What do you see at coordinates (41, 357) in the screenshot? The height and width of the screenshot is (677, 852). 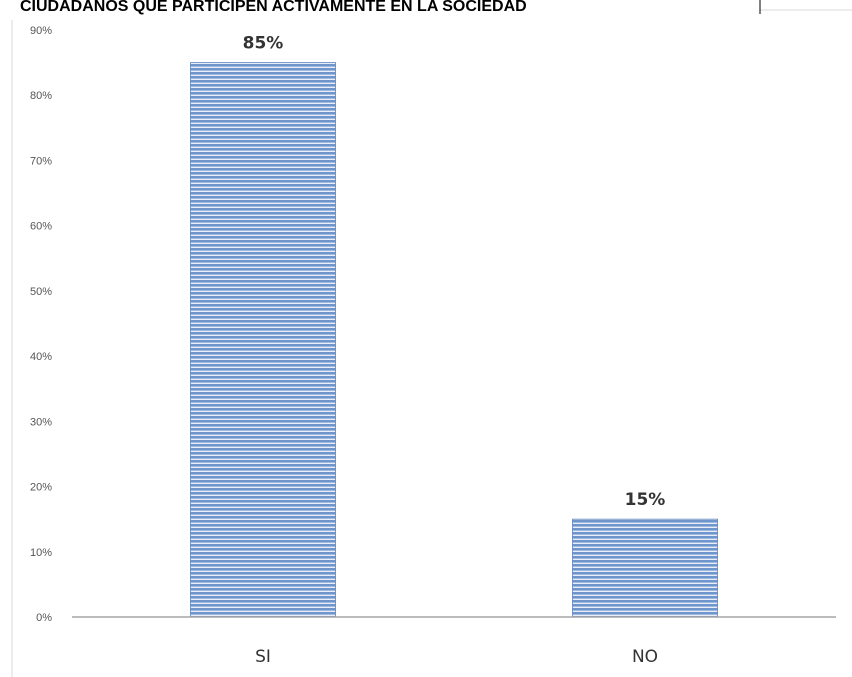 I see `y-tick-label: 40%` at bounding box center [41, 357].